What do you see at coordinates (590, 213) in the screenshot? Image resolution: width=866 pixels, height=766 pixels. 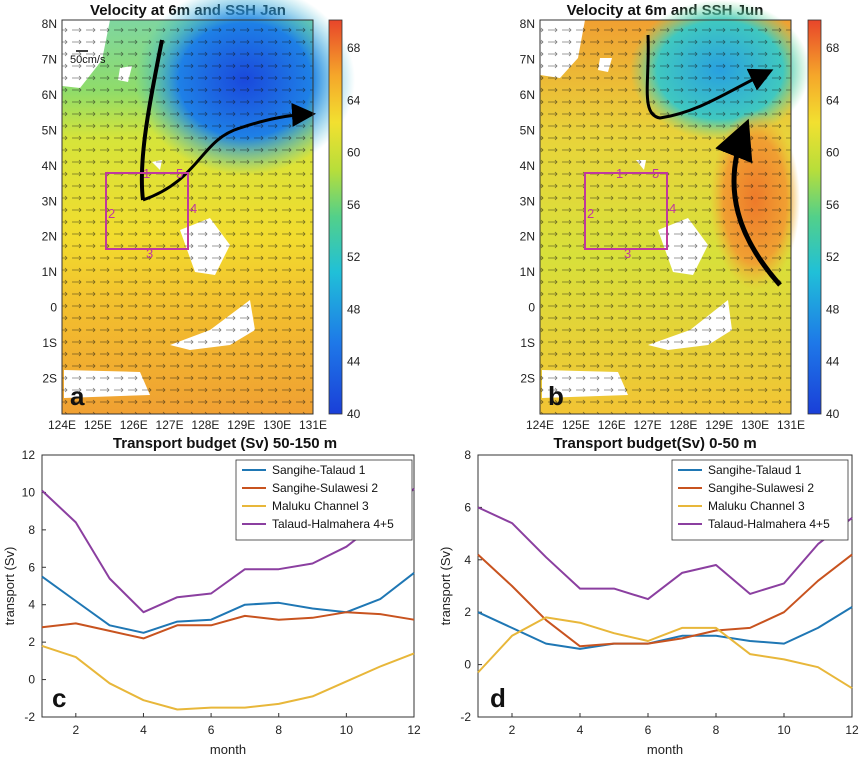 I see `map-b-box-label-2: 2` at bounding box center [590, 213].